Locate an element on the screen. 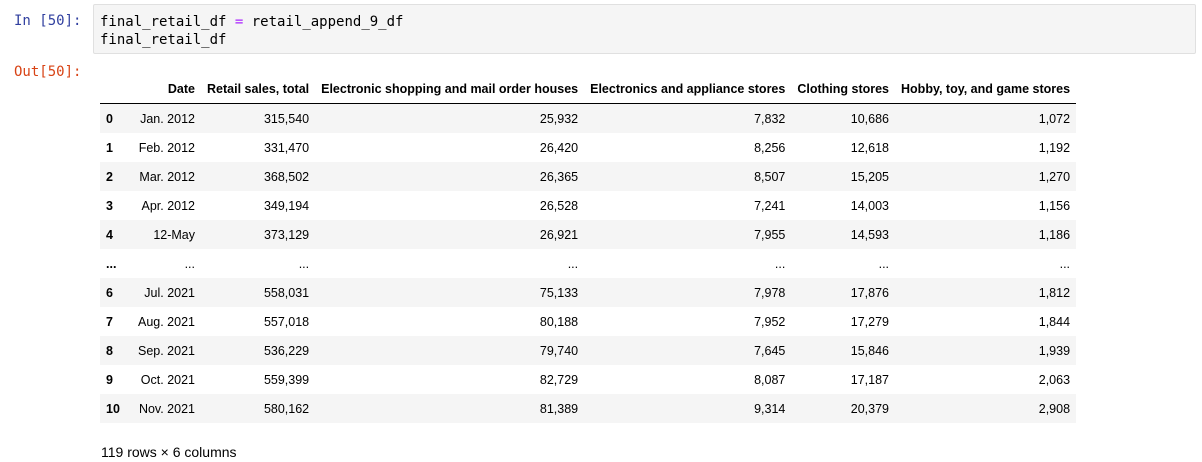 The height and width of the screenshot is (462, 1202). table-cell: 17,187 is located at coordinates (870, 379).